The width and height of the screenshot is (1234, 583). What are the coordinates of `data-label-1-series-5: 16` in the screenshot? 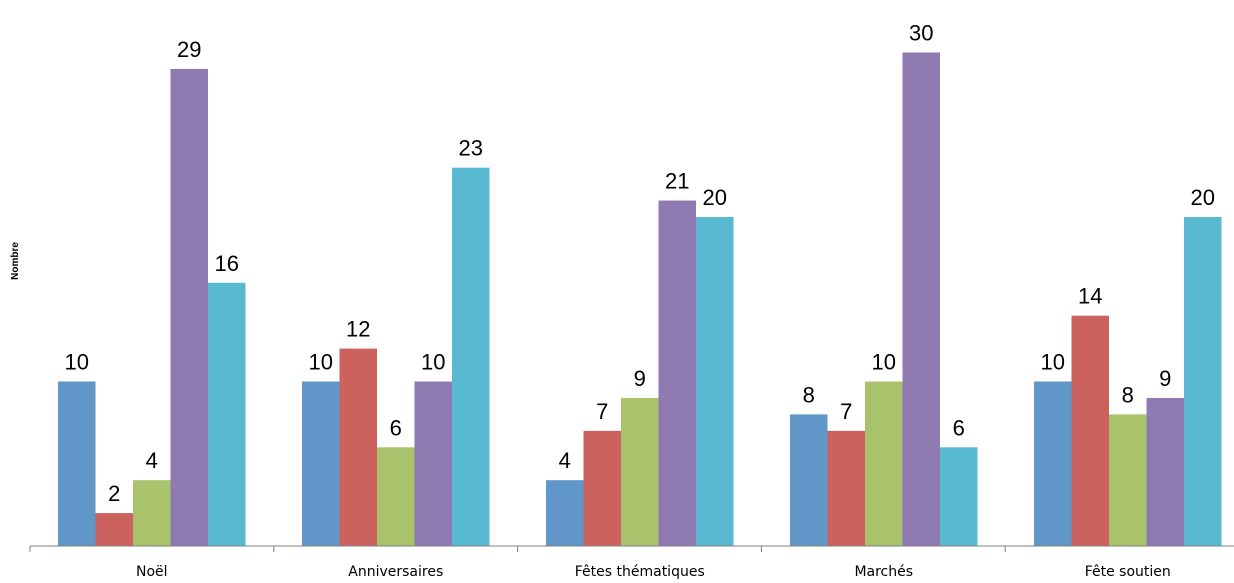 It's located at (227, 263).